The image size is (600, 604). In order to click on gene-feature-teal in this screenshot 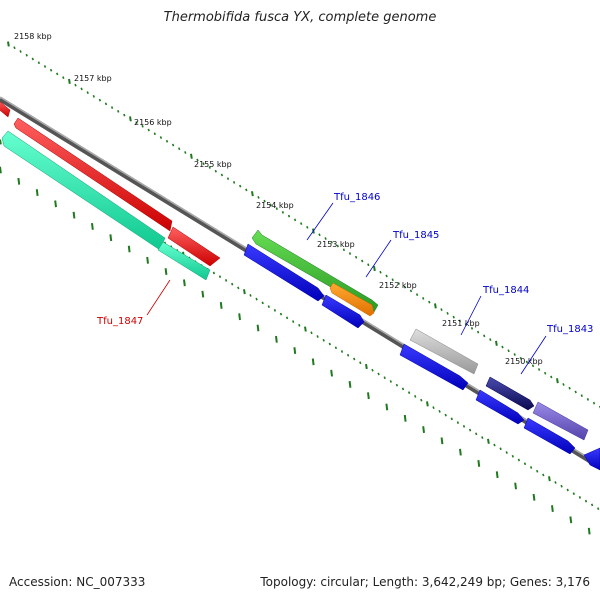, I will do `click(106, 205)`.